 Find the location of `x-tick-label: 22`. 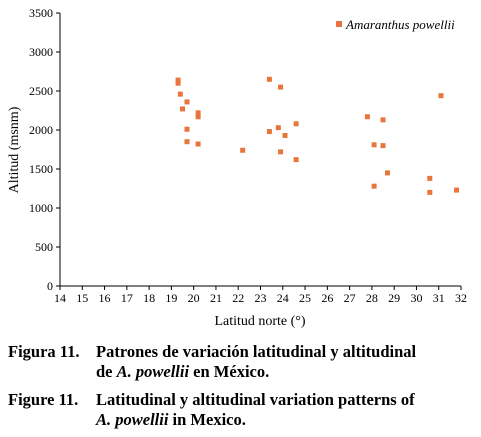

x-tick-label: 22 is located at coordinates (238, 298).